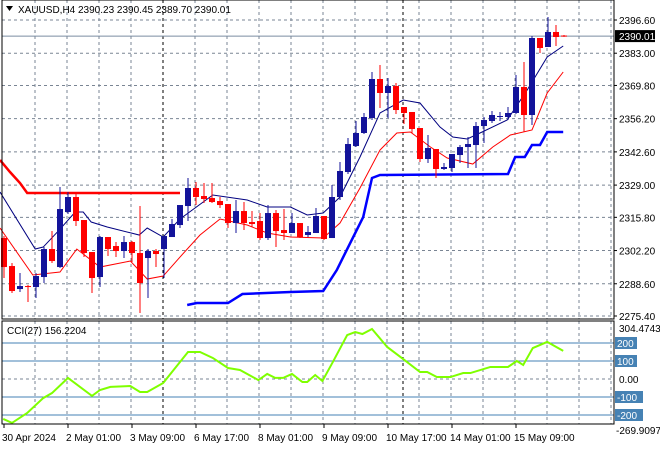  I want to click on y-tick-label: 2302.20, so click(637, 252).